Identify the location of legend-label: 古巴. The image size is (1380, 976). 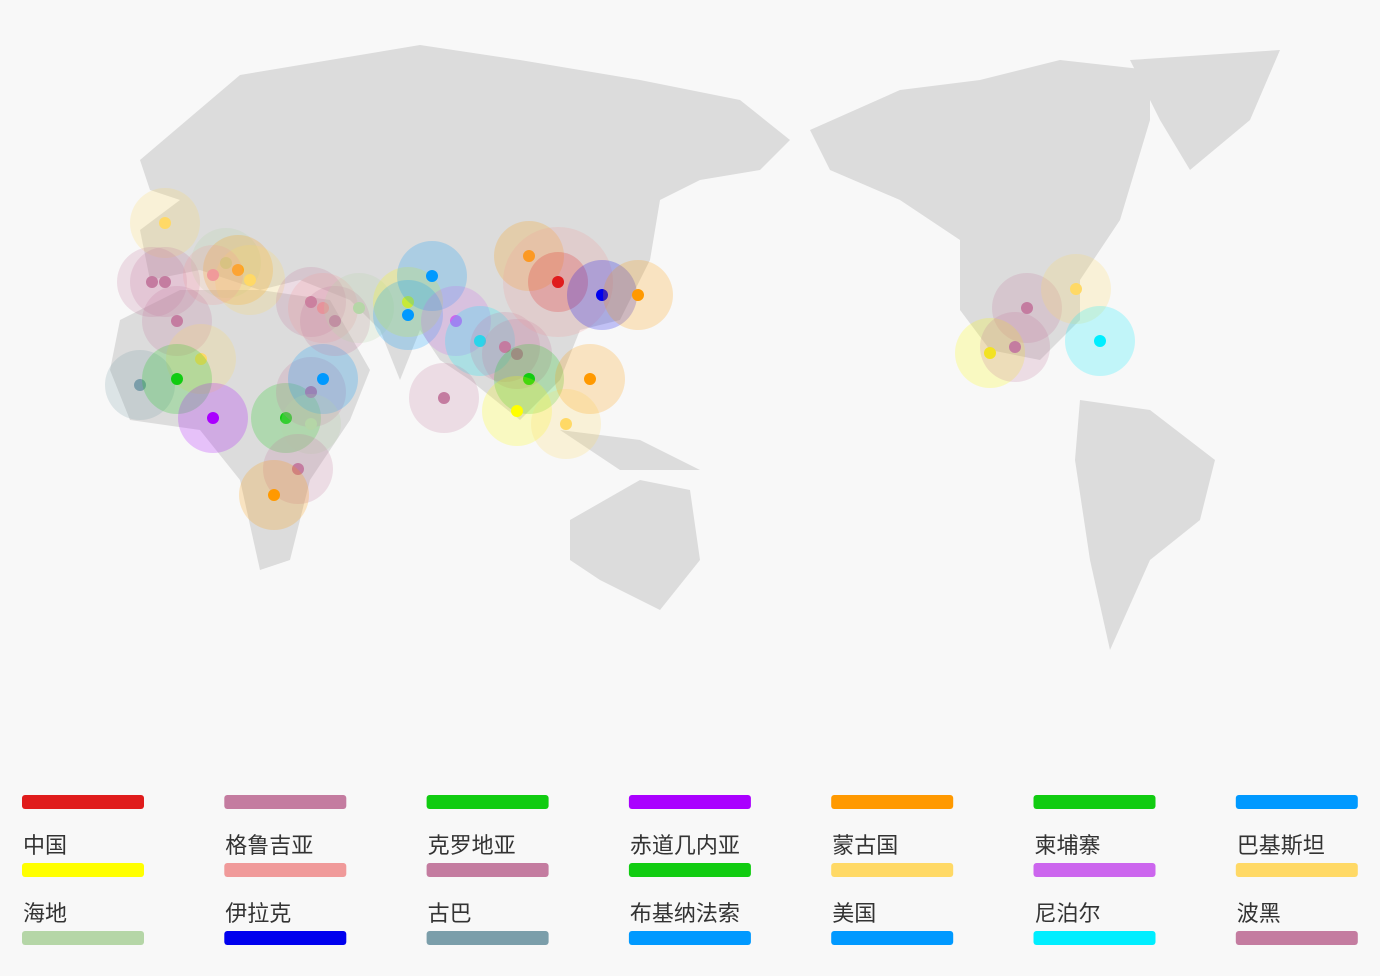
(450, 914).